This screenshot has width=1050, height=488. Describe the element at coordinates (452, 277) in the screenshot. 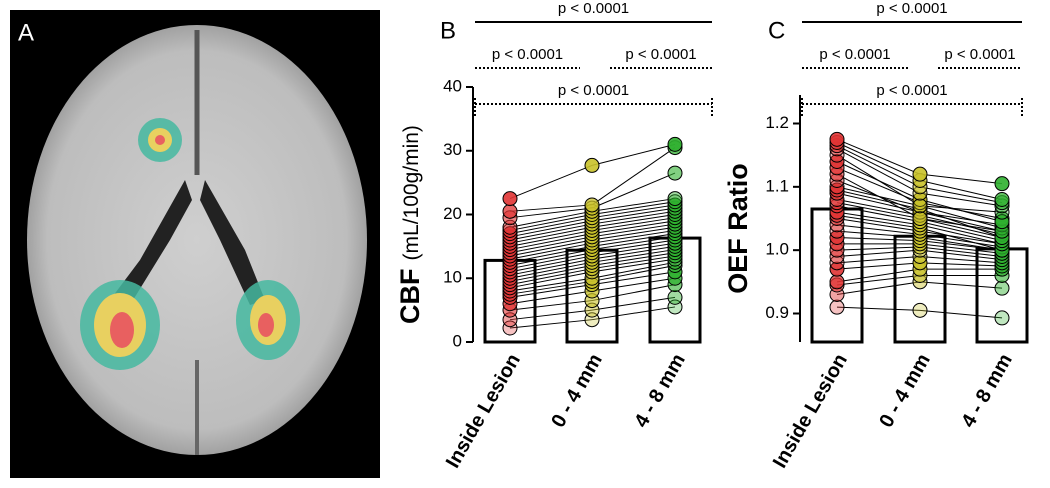

I see `y-tick-label: 10` at that location.